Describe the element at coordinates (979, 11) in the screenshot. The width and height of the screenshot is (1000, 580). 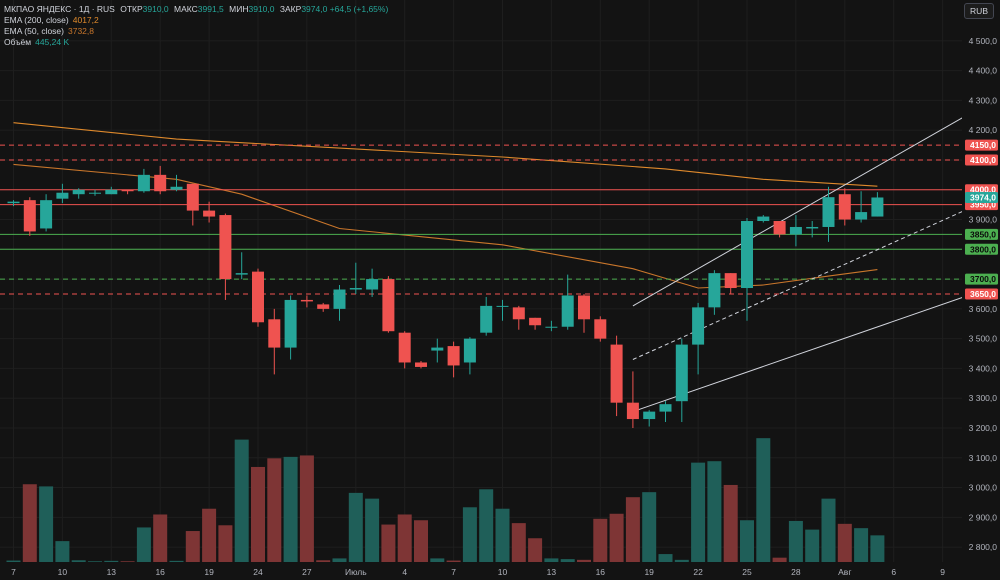
I see `currency-button: RUB` at that location.